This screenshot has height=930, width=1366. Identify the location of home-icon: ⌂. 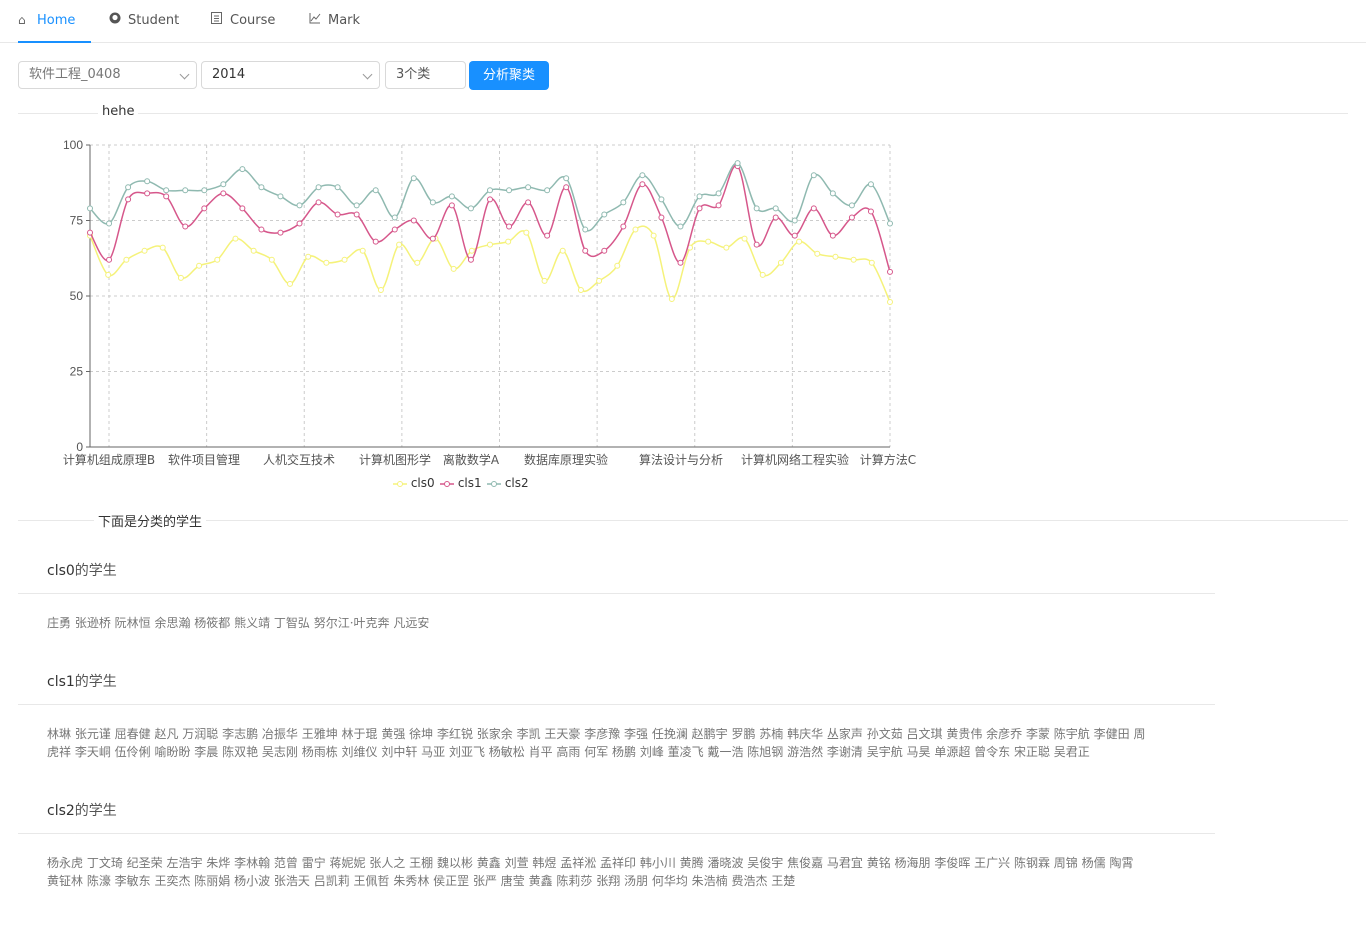
(22, 20).